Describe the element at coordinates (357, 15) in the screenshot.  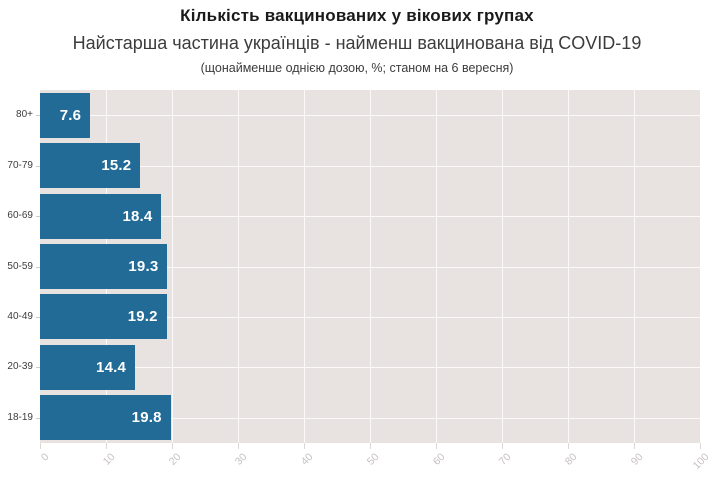
I see `chart-title: Кількість вакцинованих у вікових групах` at that location.